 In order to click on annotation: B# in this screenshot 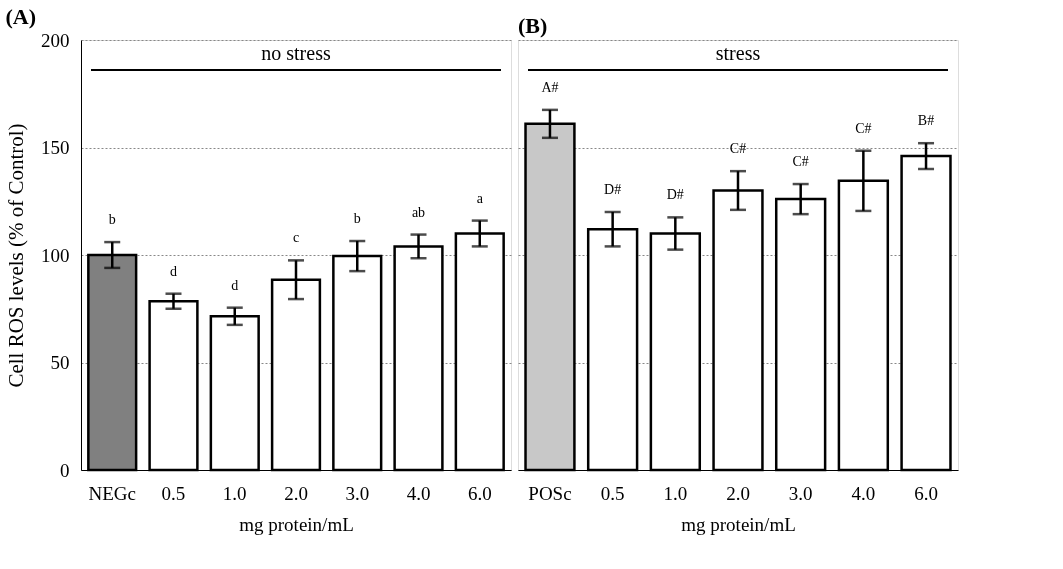, I will do `click(926, 121)`.